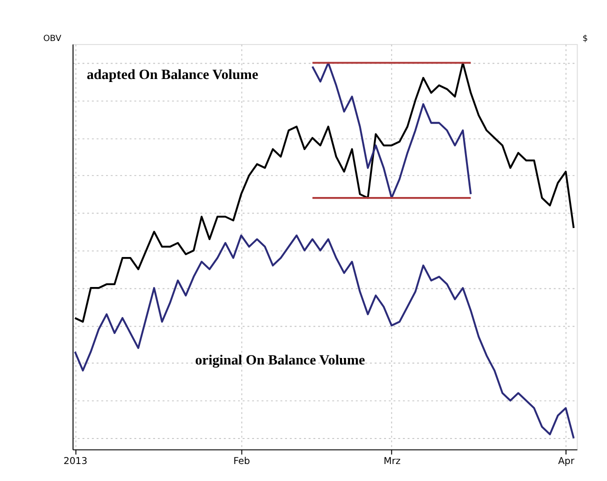  Describe the element at coordinates (75, 461) in the screenshot. I see `x-tick-label: 2013` at that location.